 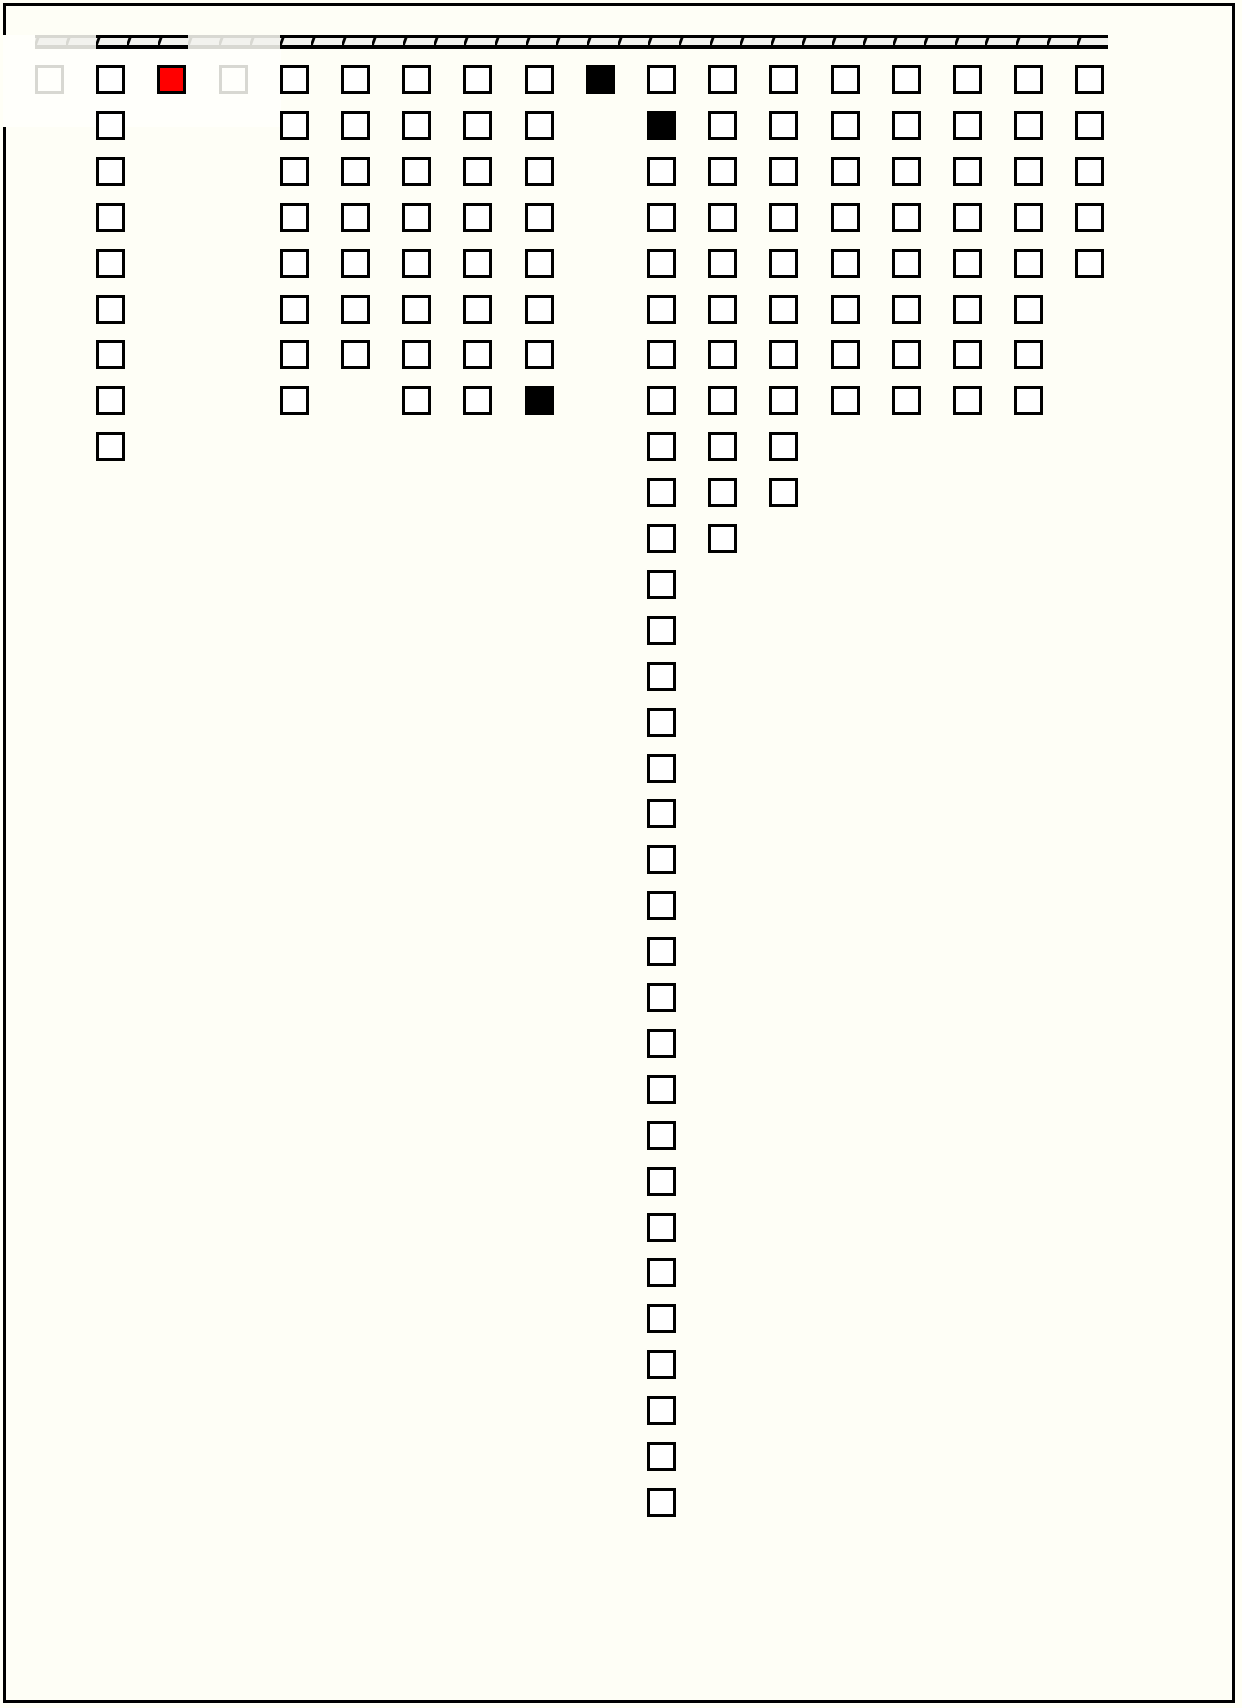 What do you see at coordinates (172, 79) in the screenshot?
I see `cell-red` at bounding box center [172, 79].